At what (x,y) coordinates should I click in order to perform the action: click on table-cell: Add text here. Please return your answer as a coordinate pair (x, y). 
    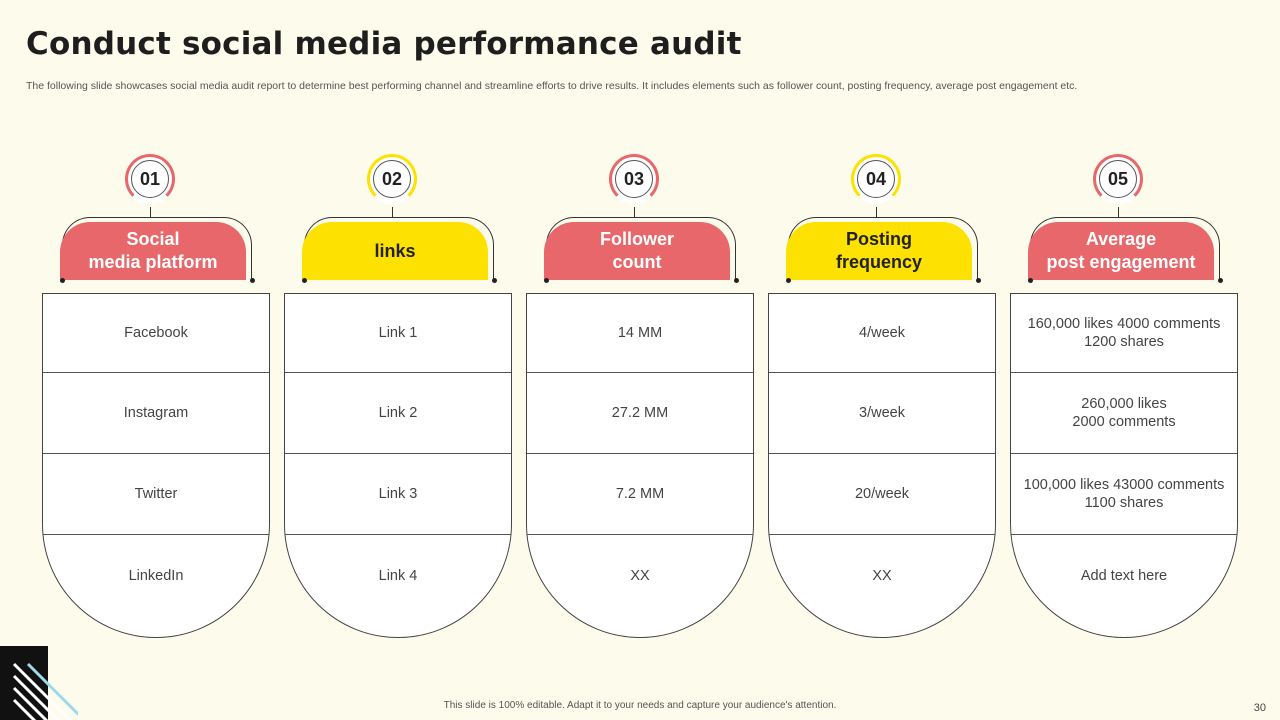
    Looking at the image, I should click on (1124, 576).